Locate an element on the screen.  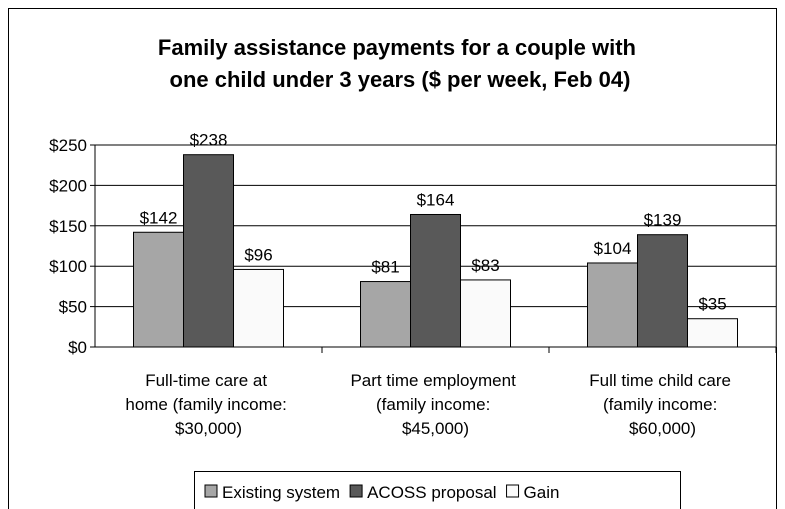
value-label: $139 is located at coordinates (663, 220).